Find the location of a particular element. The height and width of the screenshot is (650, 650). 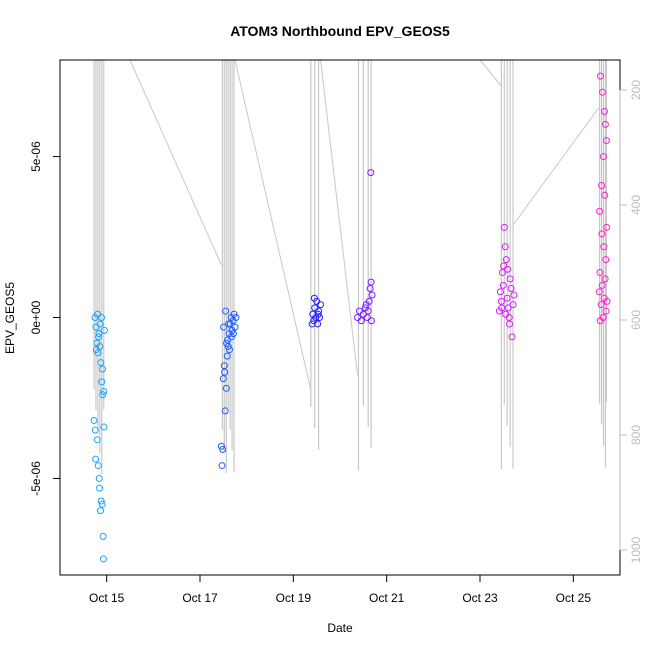

y-tick-label: 0e+00 is located at coordinates (36, 317).